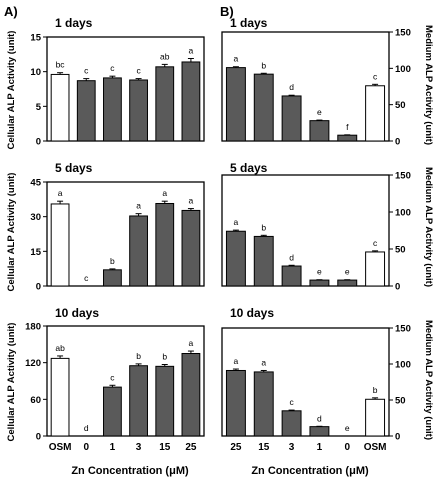 The height and width of the screenshot is (481, 436). I want to click on significance-letter: bc, so click(61, 65).